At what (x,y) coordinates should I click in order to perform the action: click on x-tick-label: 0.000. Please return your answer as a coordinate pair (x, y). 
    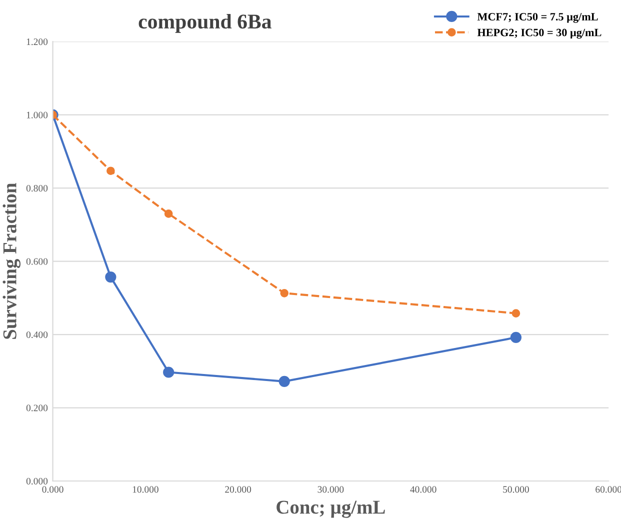
    Looking at the image, I should click on (53, 489).